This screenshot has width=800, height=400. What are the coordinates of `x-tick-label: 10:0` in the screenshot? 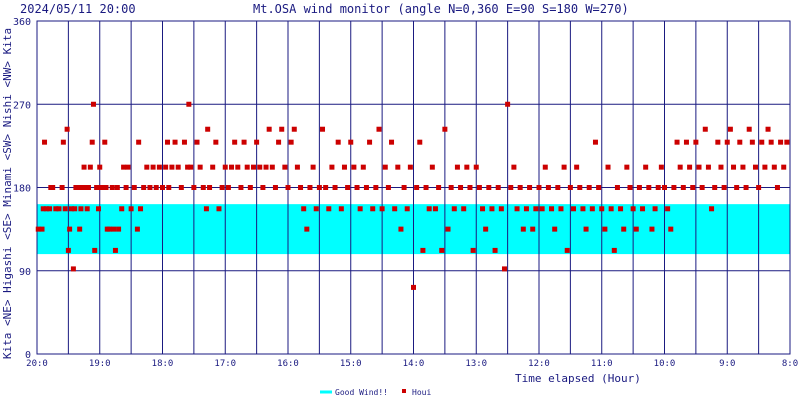 It's located at (665, 364).